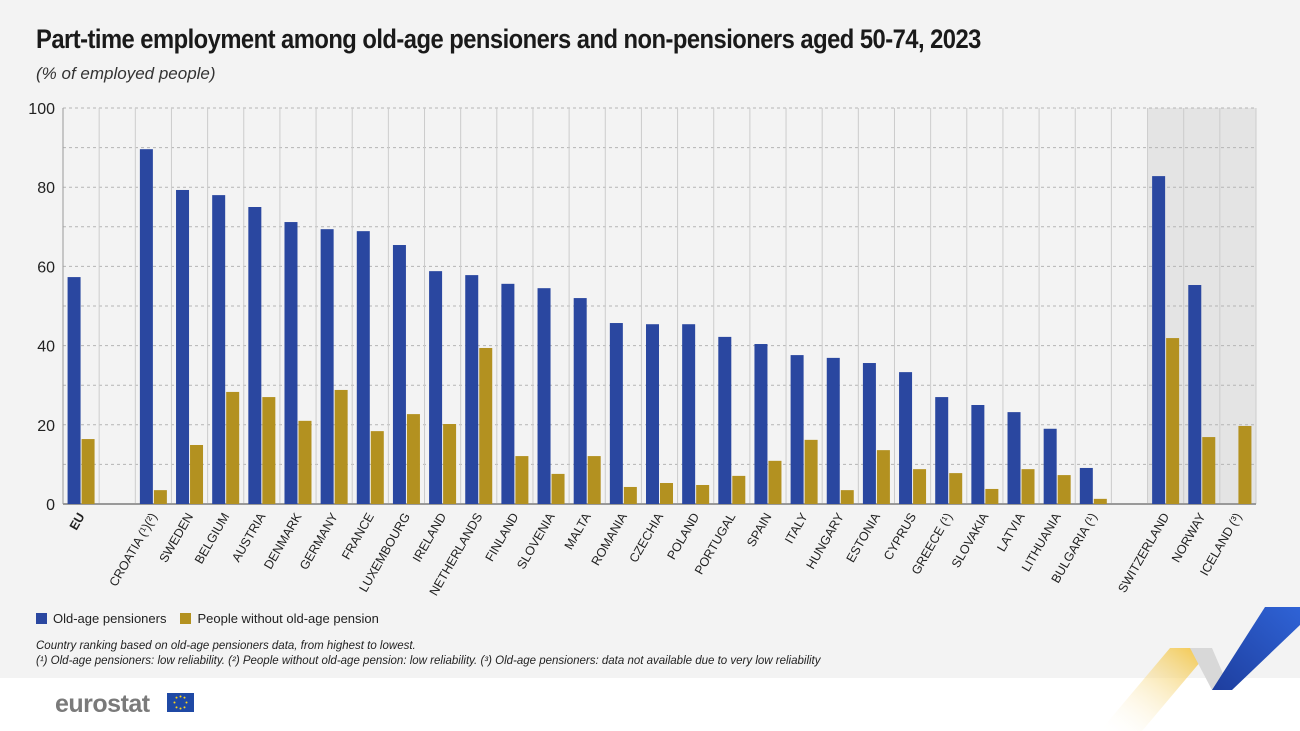 The width and height of the screenshot is (1300, 731). I want to click on x-tick-label: EU, so click(77, 522).